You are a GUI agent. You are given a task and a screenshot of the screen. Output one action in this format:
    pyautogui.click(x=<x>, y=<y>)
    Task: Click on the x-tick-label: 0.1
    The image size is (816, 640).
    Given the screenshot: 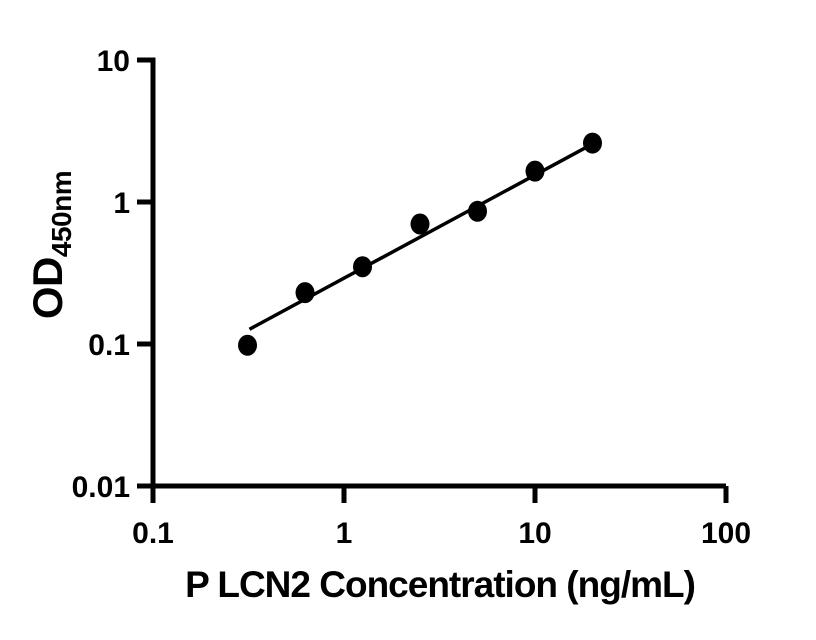 What is the action you would take?
    pyautogui.click(x=153, y=533)
    